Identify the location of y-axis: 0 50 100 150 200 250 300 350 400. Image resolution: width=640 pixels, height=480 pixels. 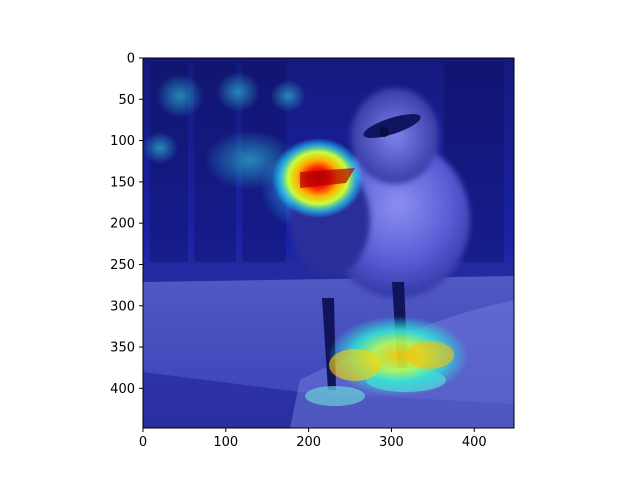
(126, 224).